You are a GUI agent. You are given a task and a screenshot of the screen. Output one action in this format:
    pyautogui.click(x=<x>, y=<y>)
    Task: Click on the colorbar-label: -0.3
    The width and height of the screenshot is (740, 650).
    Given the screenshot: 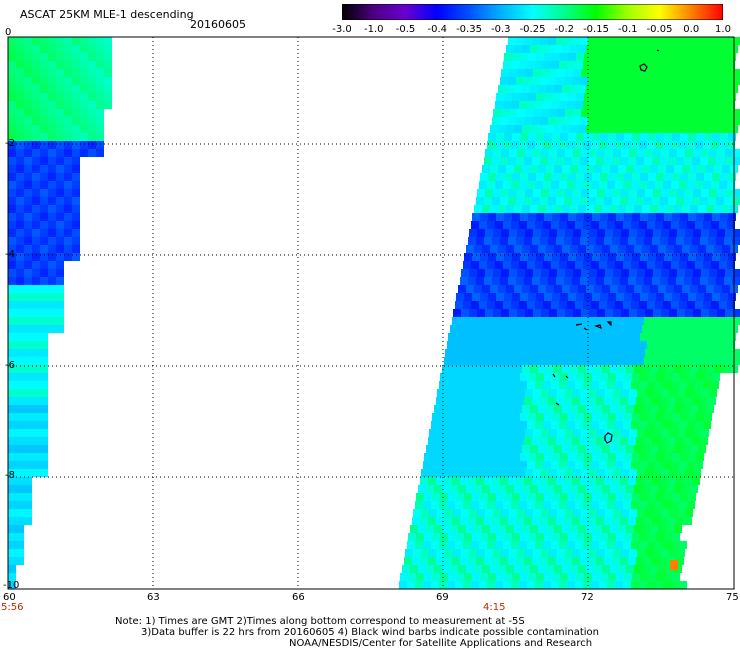 What is the action you would take?
    pyautogui.click(x=500, y=29)
    